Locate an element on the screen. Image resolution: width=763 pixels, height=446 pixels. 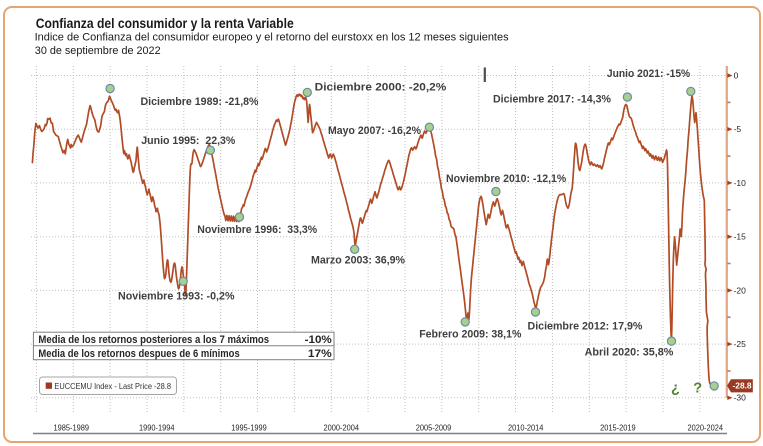
svg-text: Junio 2021: -15% is located at coordinates (648, 74).